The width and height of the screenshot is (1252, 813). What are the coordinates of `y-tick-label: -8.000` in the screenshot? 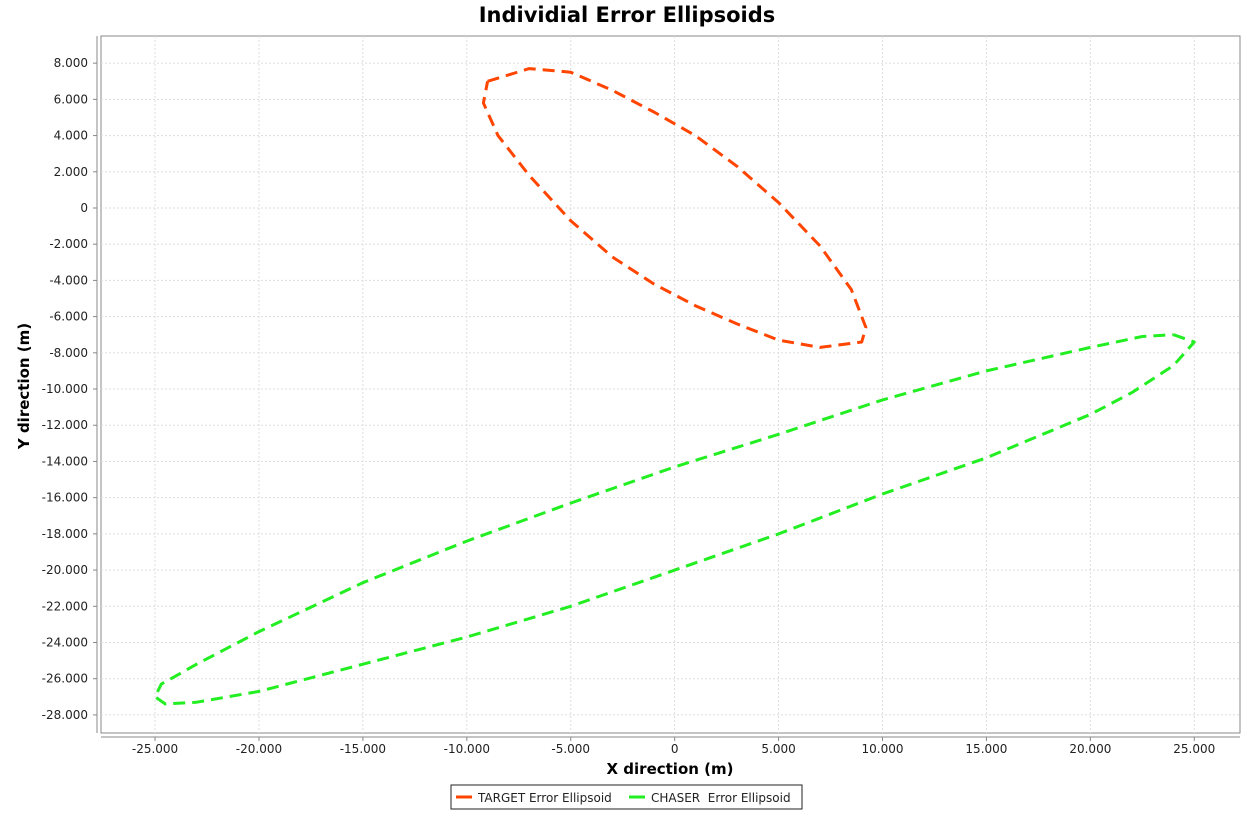 It's located at (68, 353).